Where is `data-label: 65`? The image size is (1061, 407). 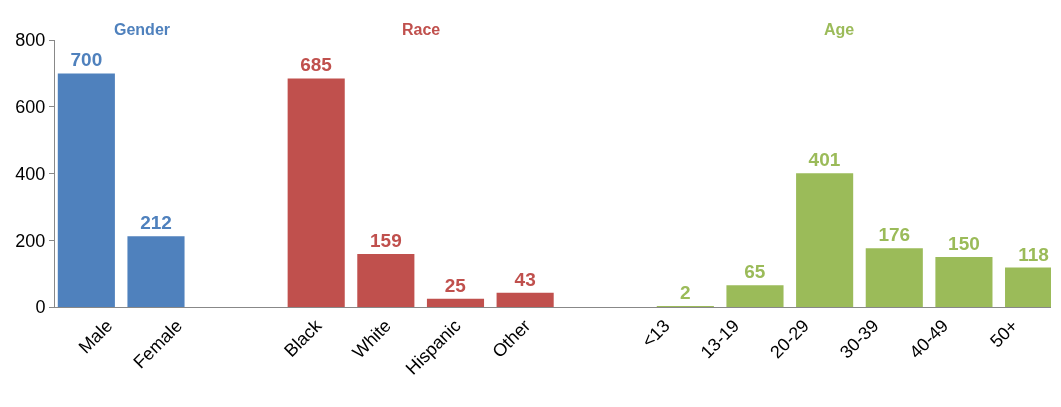
data-label: 65 is located at coordinates (755, 272).